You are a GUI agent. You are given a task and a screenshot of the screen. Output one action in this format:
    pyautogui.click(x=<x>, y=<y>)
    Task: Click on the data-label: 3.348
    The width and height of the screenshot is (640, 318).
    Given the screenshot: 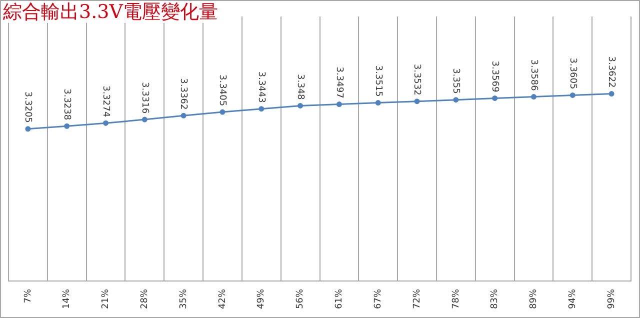 What is the action you would take?
    pyautogui.click(x=299, y=87)
    